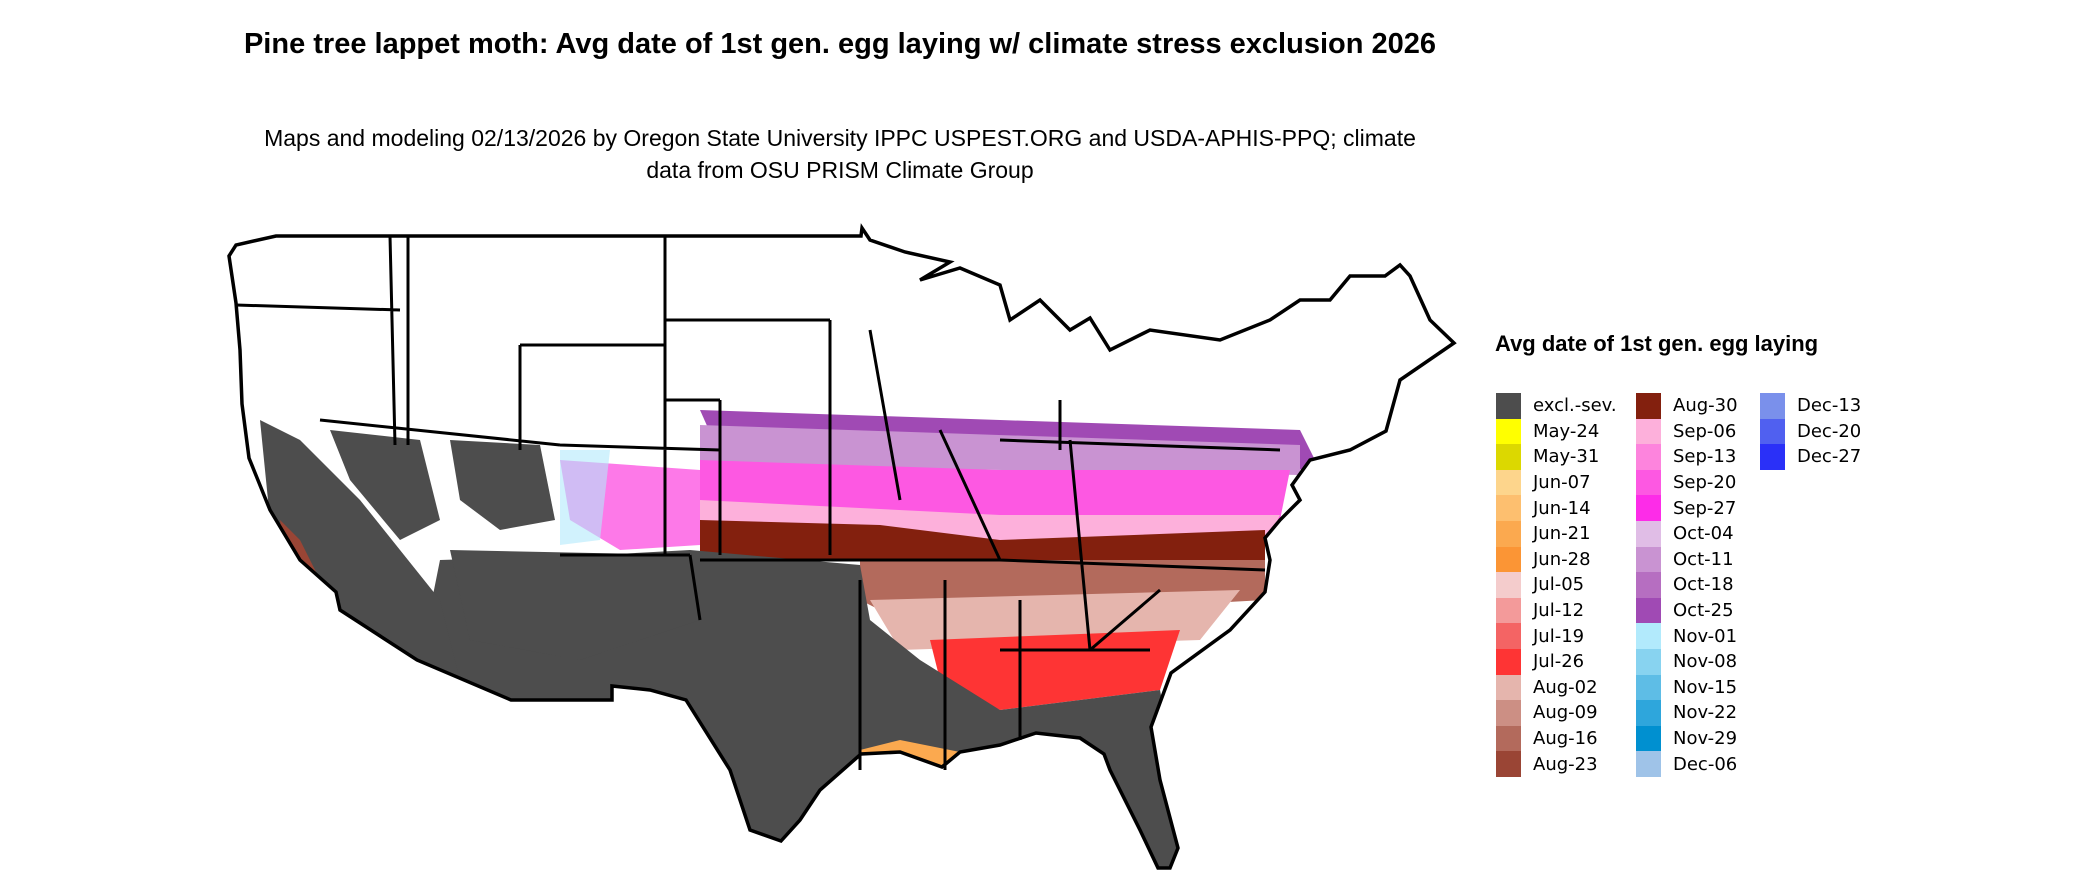 The width and height of the screenshot is (2100, 892). What do you see at coordinates (1705, 636) in the screenshot?
I see `legend-label: Nov-01` at bounding box center [1705, 636].